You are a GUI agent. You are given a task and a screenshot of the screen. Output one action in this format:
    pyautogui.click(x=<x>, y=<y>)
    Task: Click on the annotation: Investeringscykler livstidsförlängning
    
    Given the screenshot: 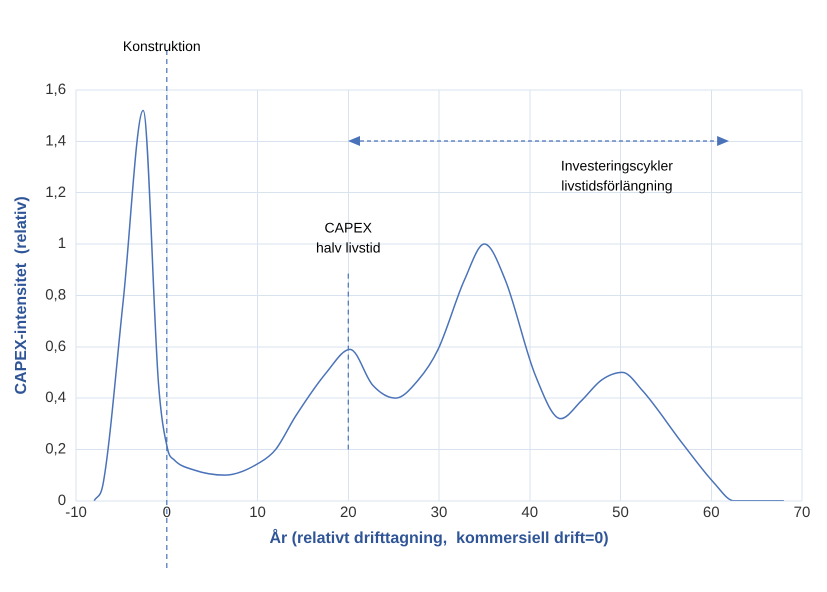 What is the action you would take?
    pyautogui.click(x=617, y=176)
    